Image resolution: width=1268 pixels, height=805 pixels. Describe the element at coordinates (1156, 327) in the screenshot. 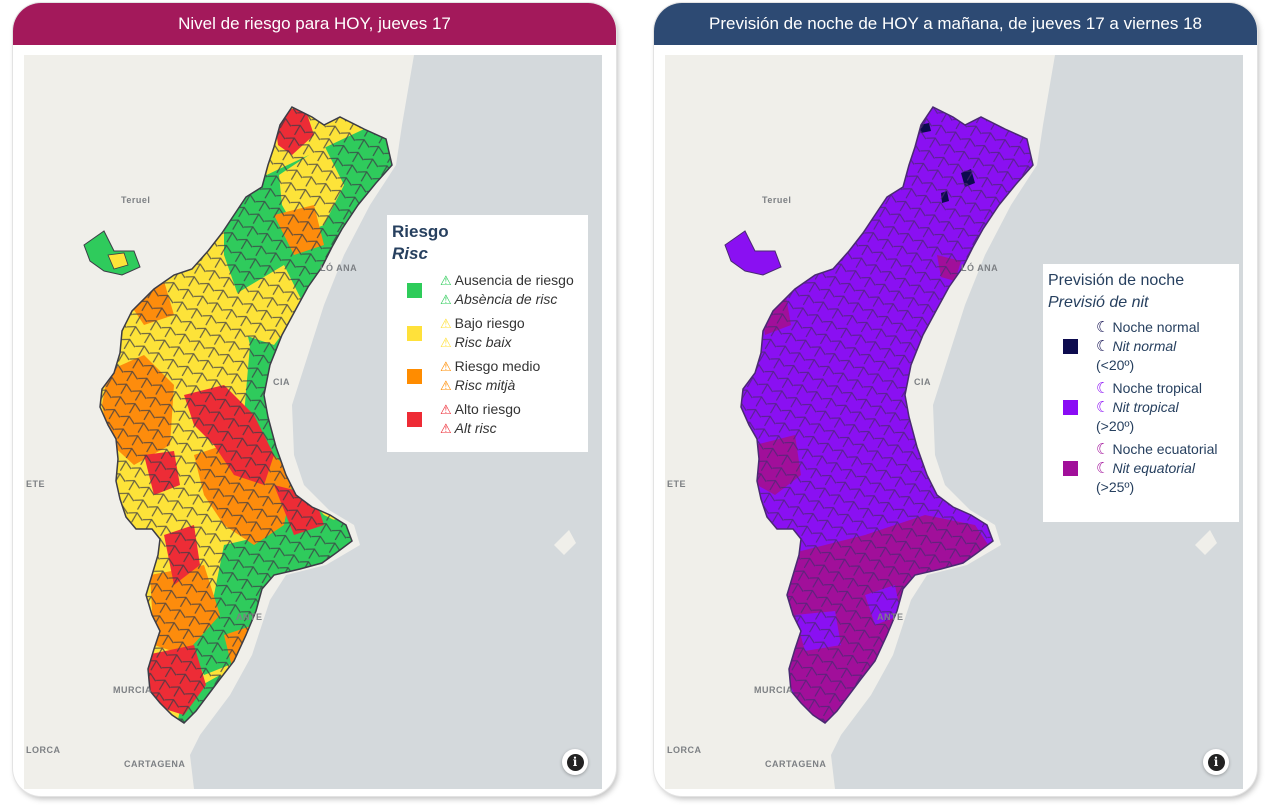

I see `night-label: Noche normal` at that location.